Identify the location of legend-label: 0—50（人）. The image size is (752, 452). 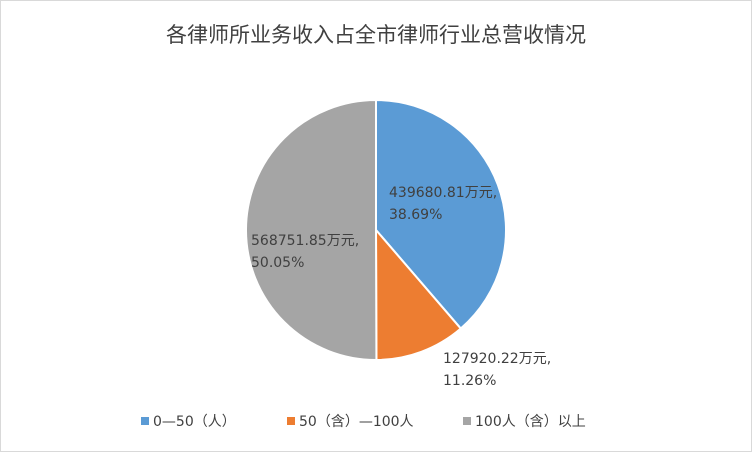
(194, 422).